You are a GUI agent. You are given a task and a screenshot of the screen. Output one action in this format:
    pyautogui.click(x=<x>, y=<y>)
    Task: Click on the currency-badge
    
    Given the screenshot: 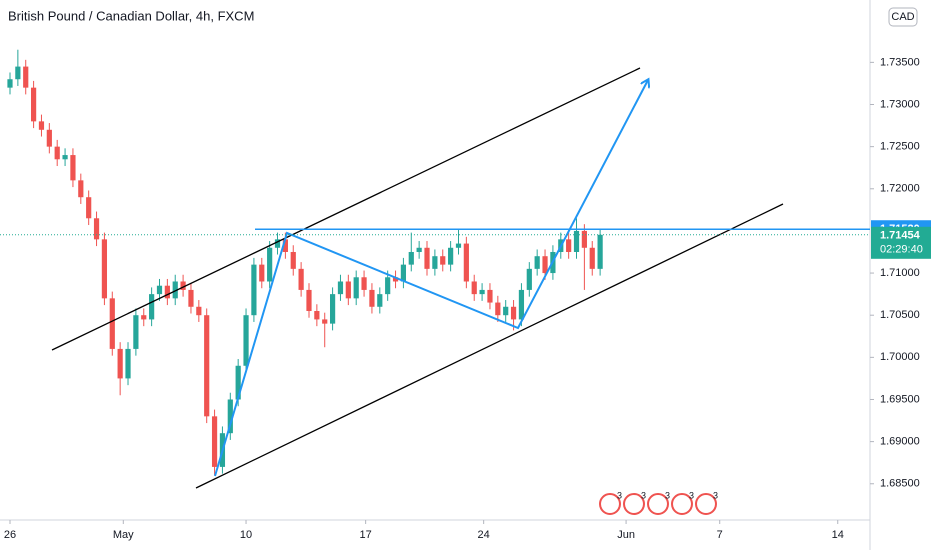 What is the action you would take?
    pyautogui.click(x=903, y=17)
    